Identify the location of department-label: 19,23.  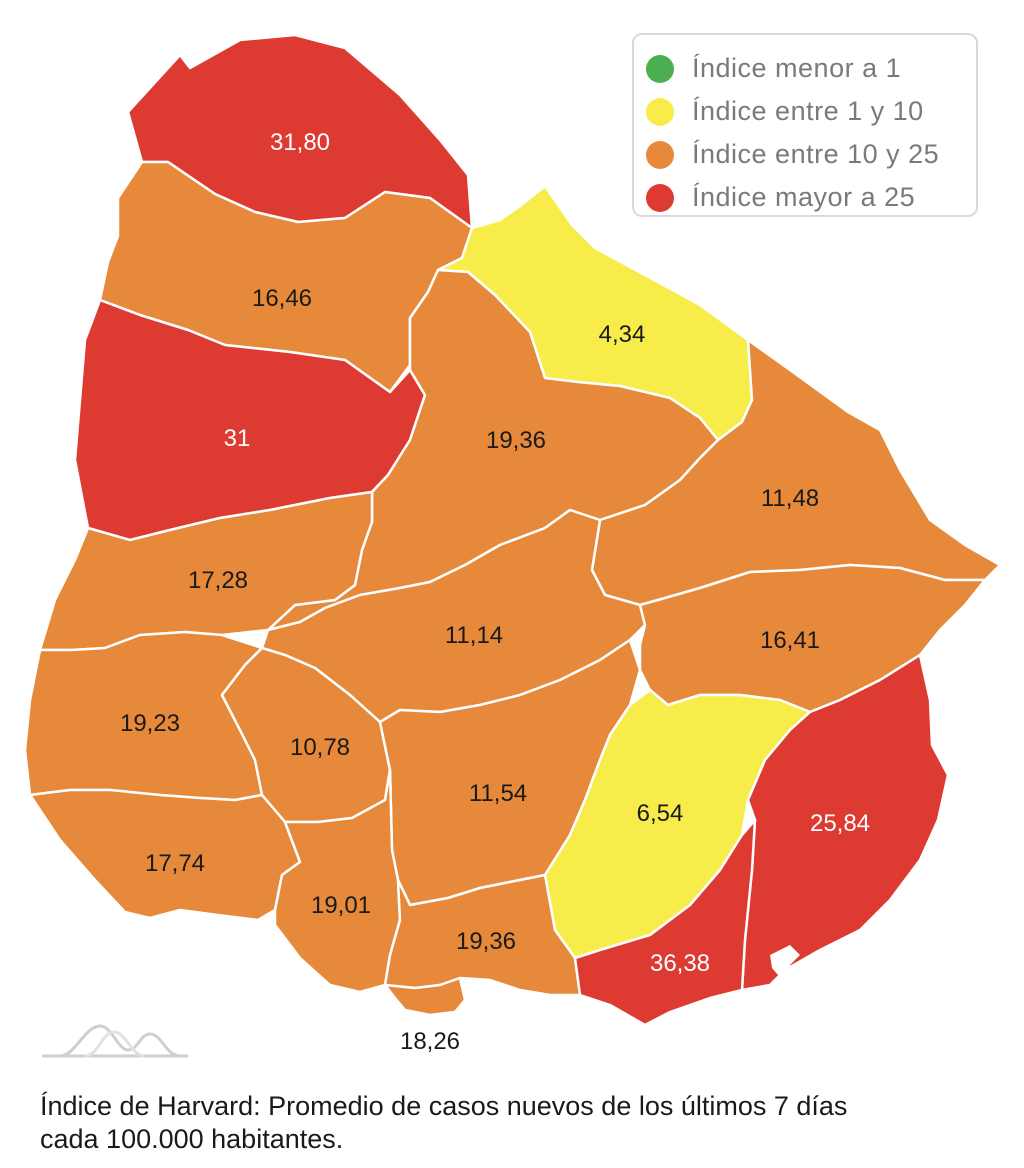
(150, 723).